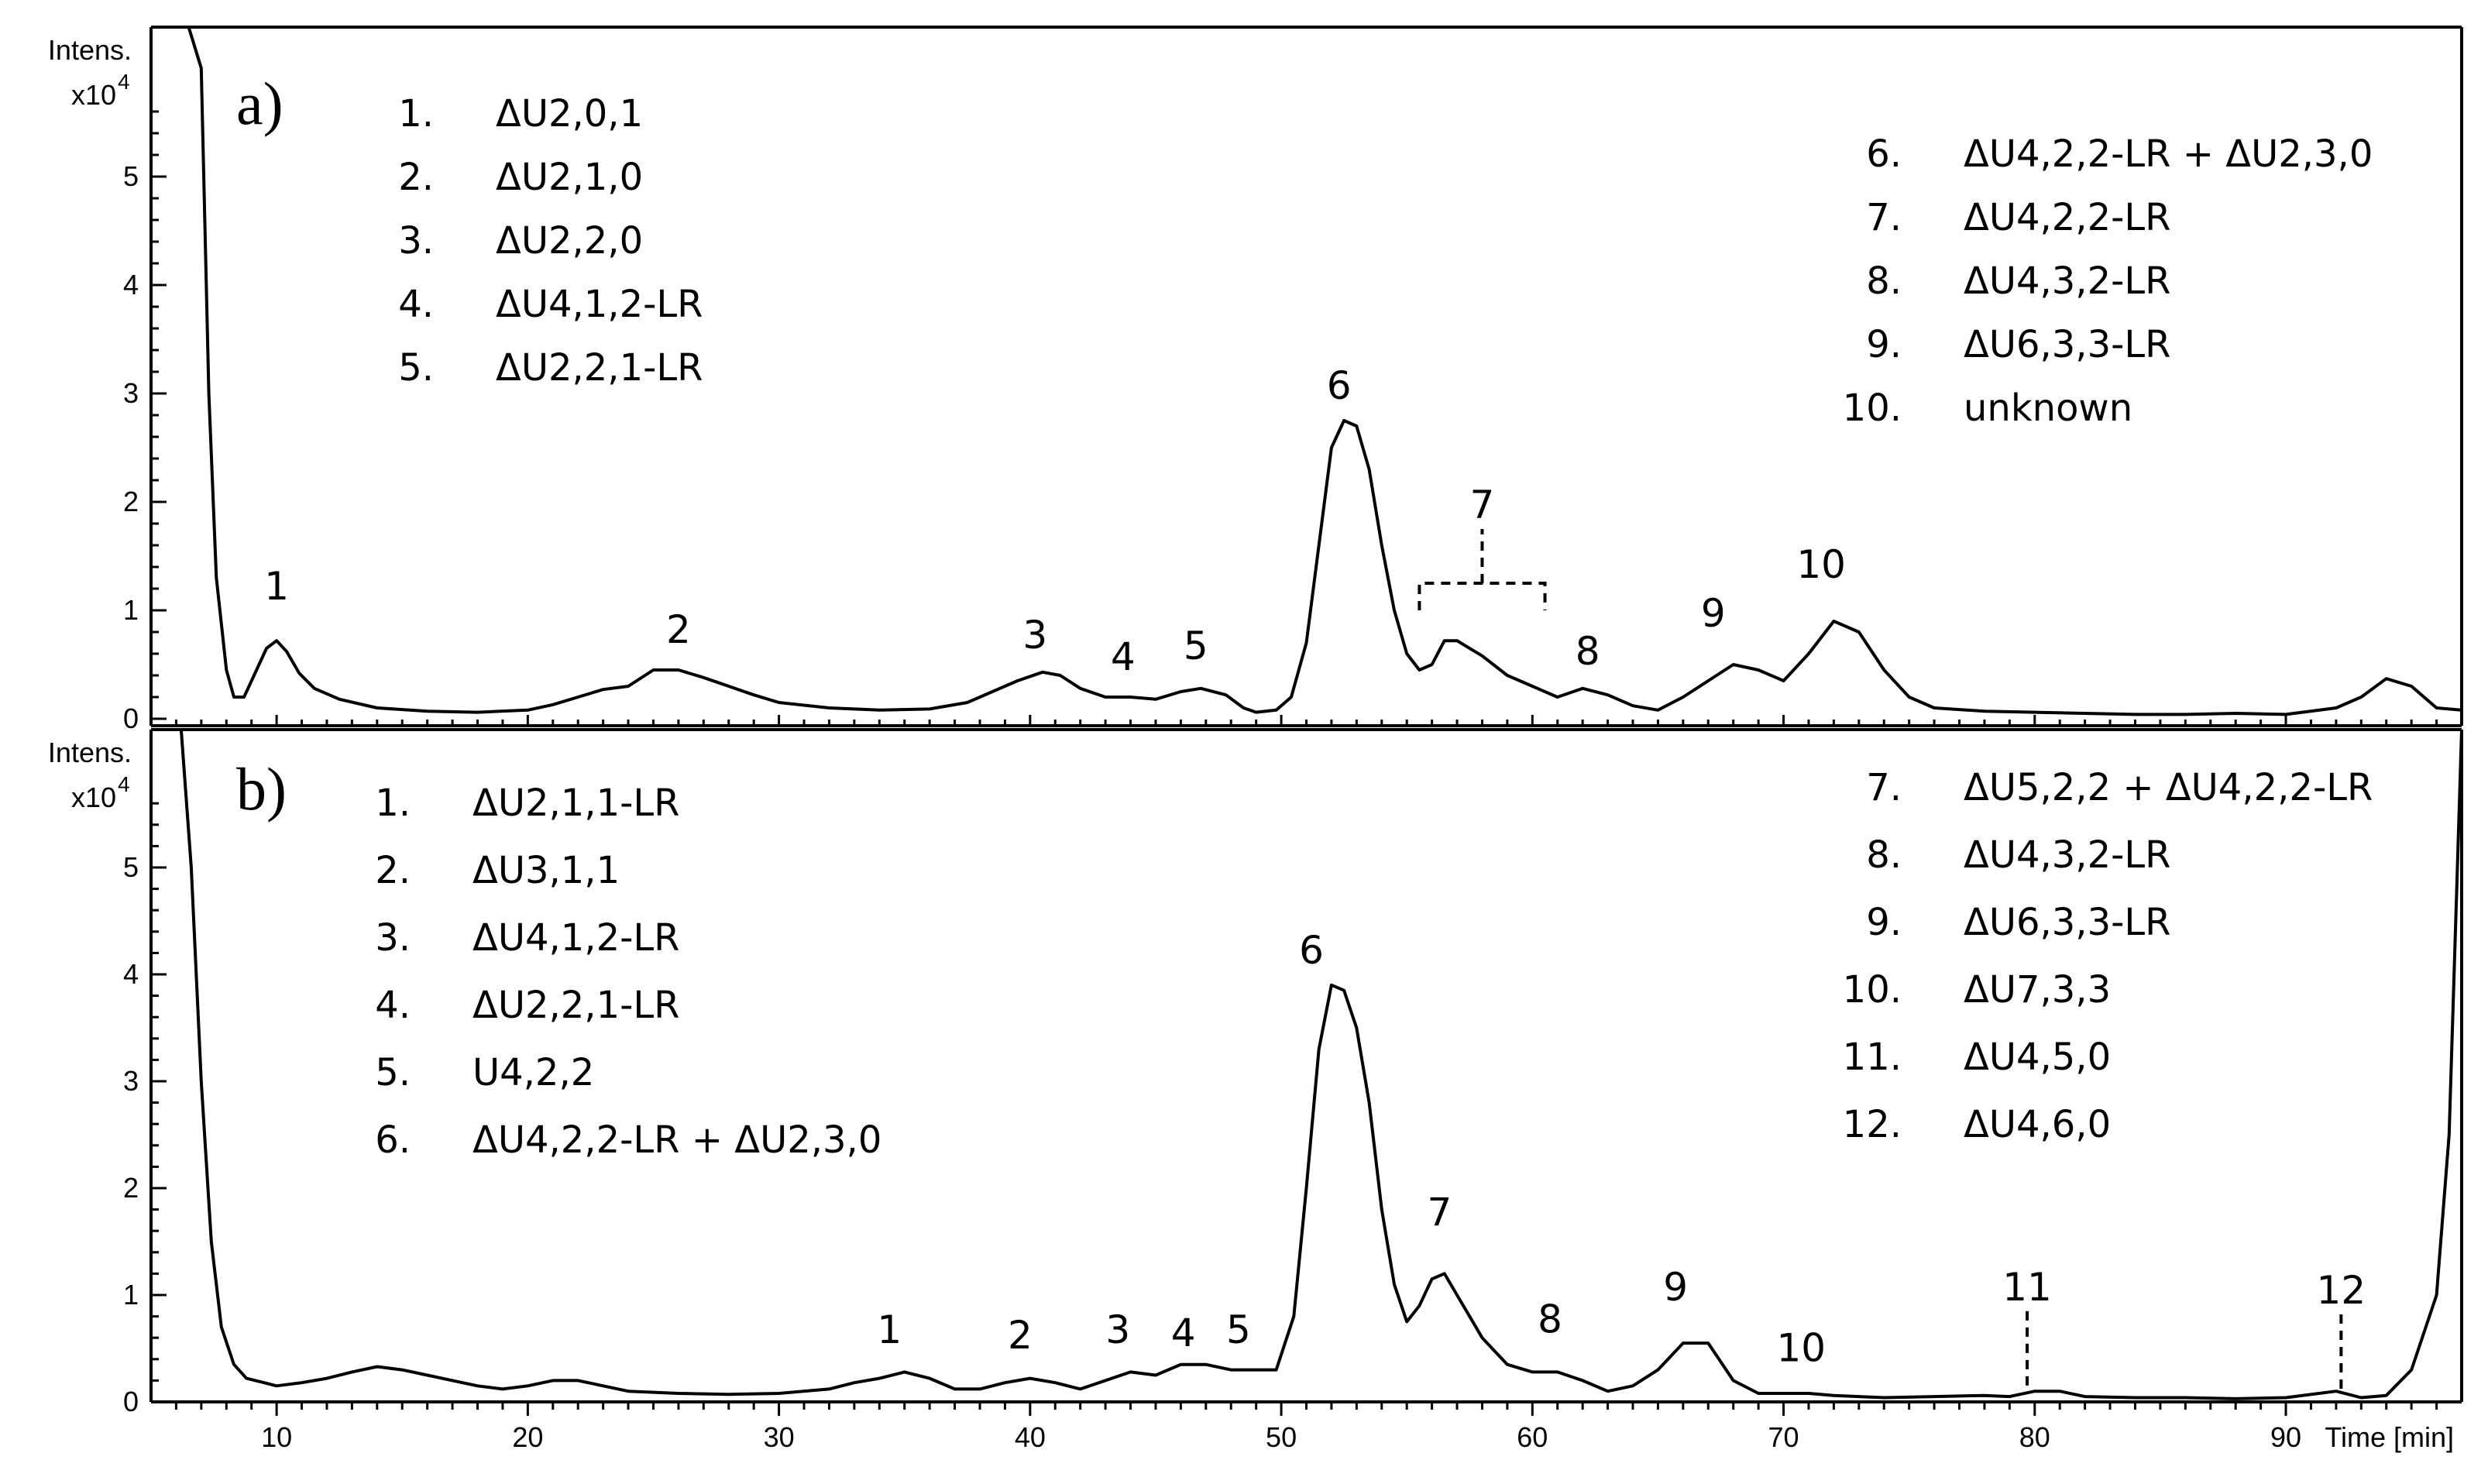  Describe the element at coordinates (1873, 1124) in the screenshot. I see `legend-number: 12.` at that location.